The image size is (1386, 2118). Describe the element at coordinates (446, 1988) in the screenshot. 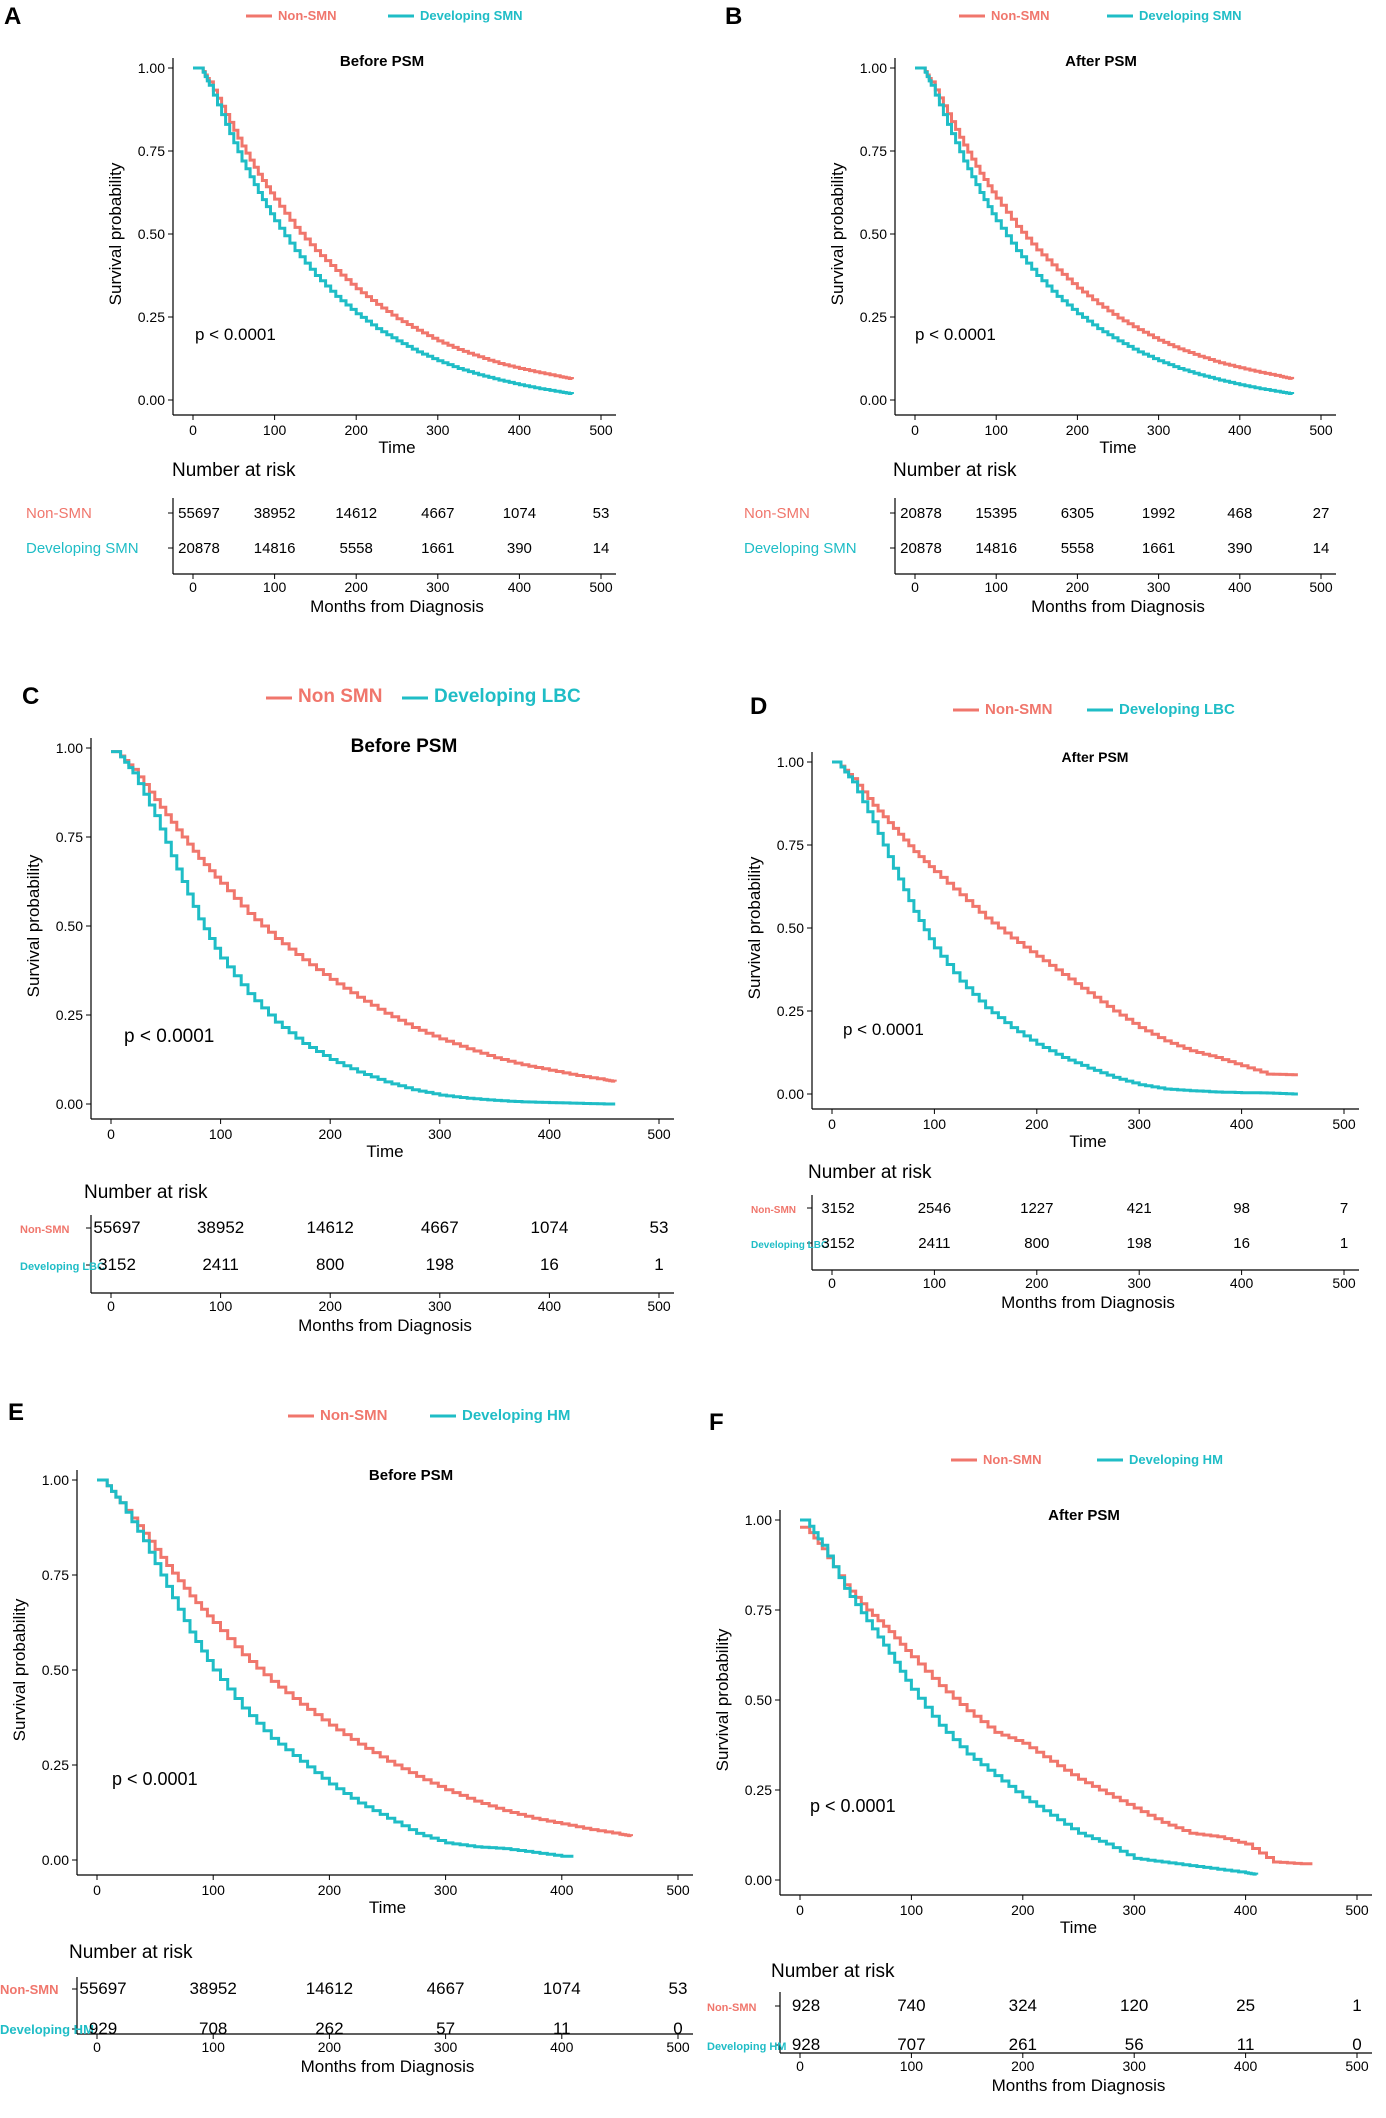

I see `risk-value: 4667` at that location.